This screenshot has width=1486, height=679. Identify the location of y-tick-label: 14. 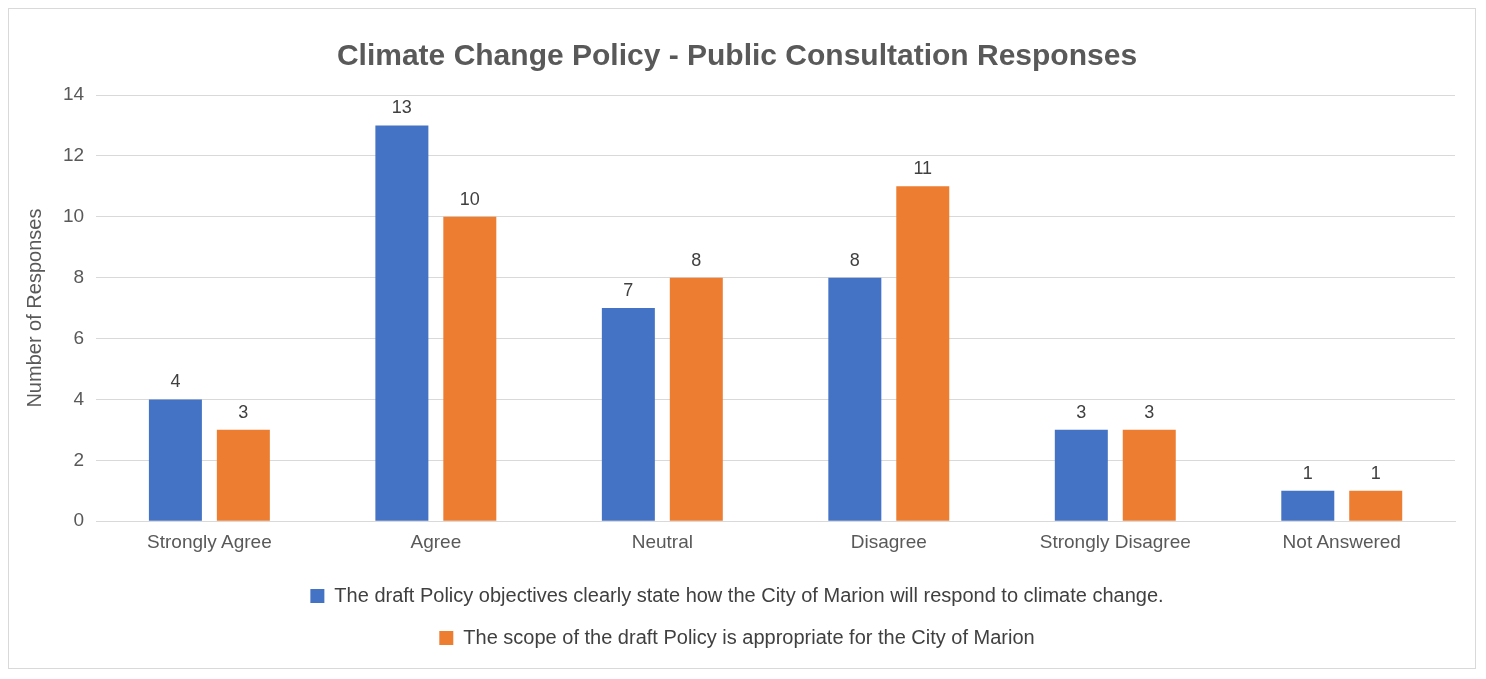
(73, 94).